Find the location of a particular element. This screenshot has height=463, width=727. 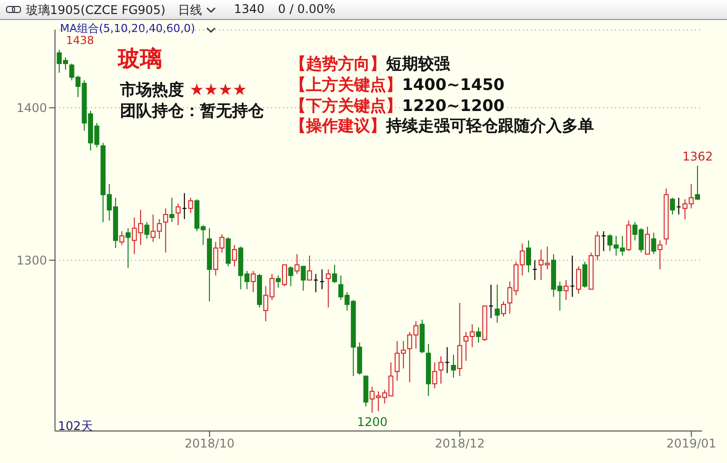

annotation: 【操作建议】持续走强可轻仓跟随介入多单 is located at coordinates (442, 126).